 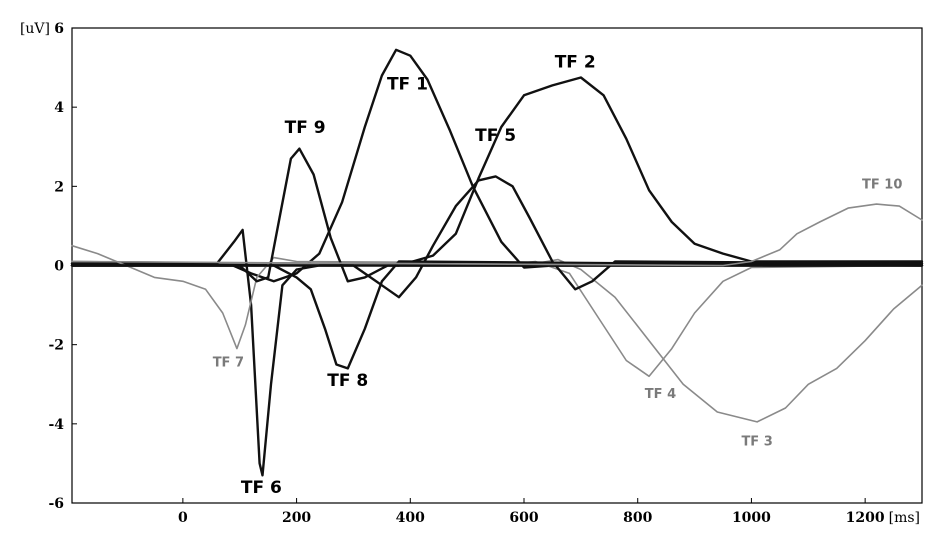 I want to click on y-tick-label: 6, so click(x=59, y=29).